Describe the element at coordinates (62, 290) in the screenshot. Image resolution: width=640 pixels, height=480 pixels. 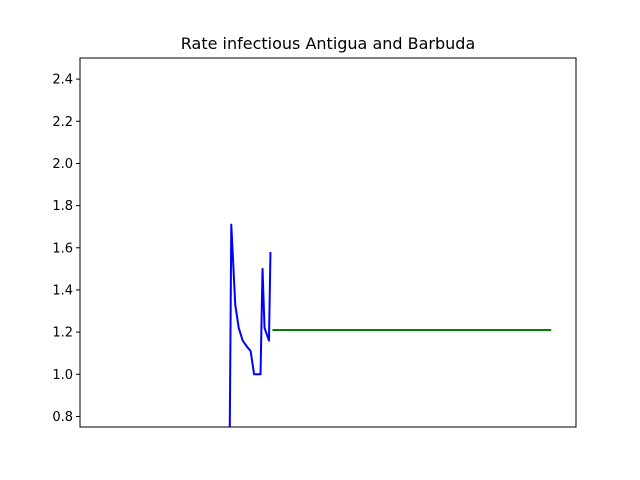
I see `y-tick-label: 1.4` at that location.